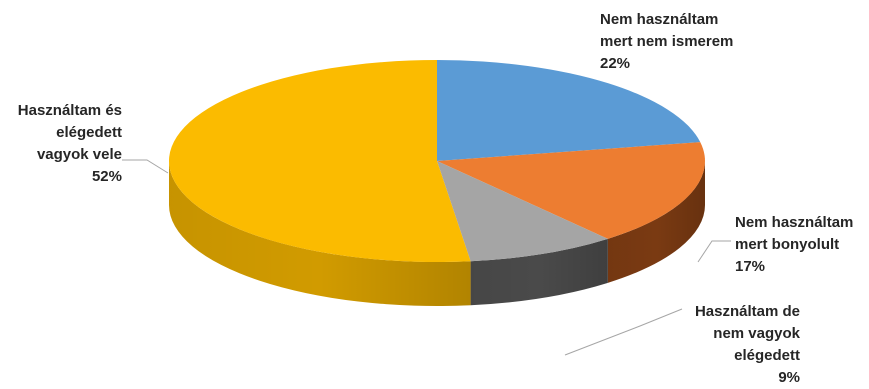 Image resolution: width=869 pixels, height=389 pixels. Describe the element at coordinates (787, 244) in the screenshot. I see `slice-label-line-1-1: mert bonyolult` at that location.